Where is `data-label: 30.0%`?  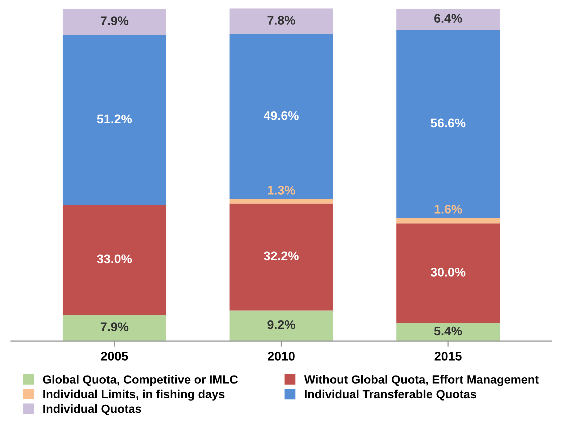 data-label: 30.0% is located at coordinates (448, 272).